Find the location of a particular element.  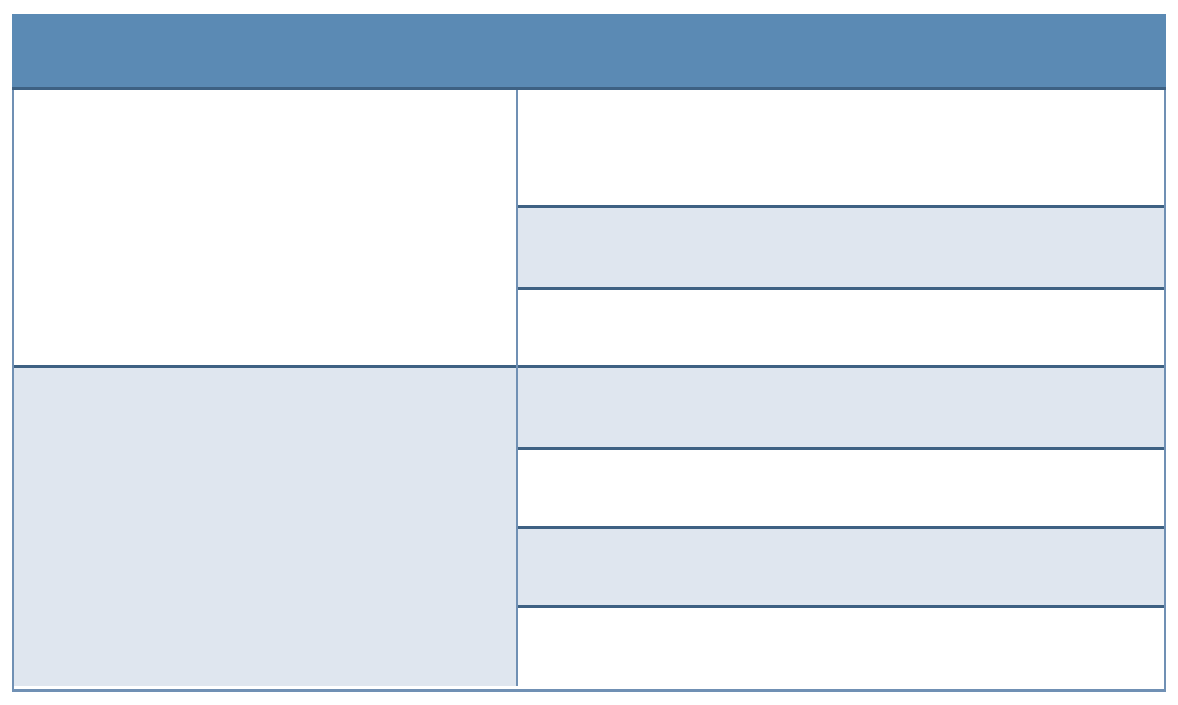

right-row-6-cell is located at coordinates (841, 568).